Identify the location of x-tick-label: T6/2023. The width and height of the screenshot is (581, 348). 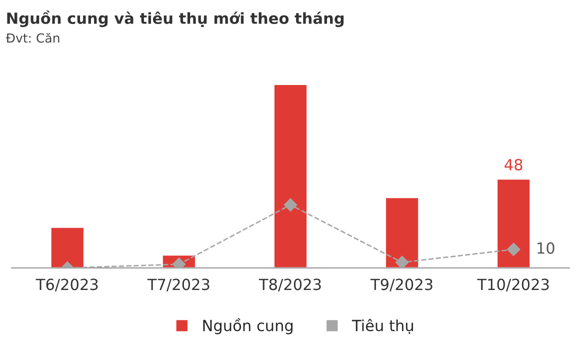
(67, 285).